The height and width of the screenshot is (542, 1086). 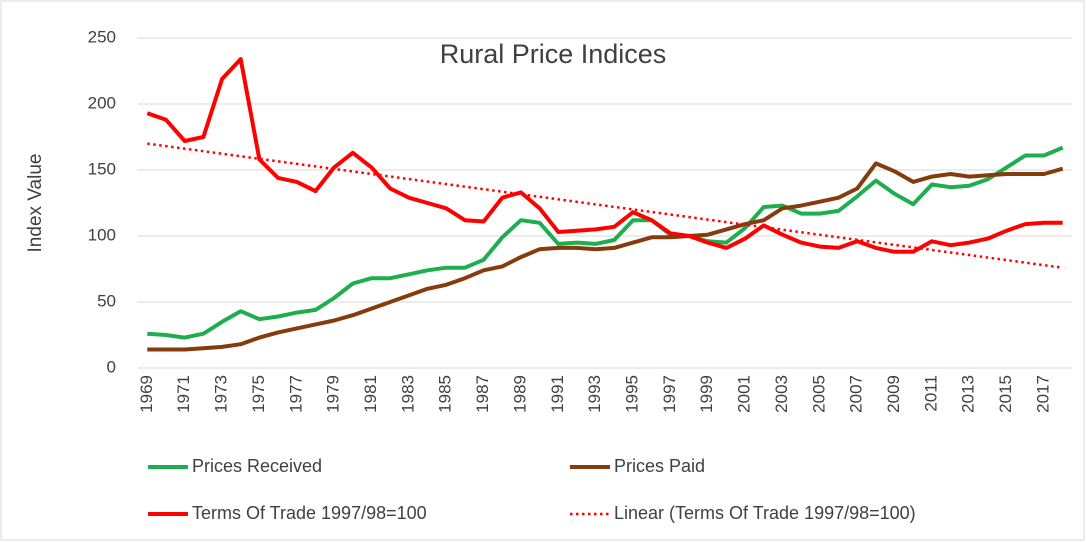 I want to click on x-tick-label: 2011, so click(x=930, y=393).